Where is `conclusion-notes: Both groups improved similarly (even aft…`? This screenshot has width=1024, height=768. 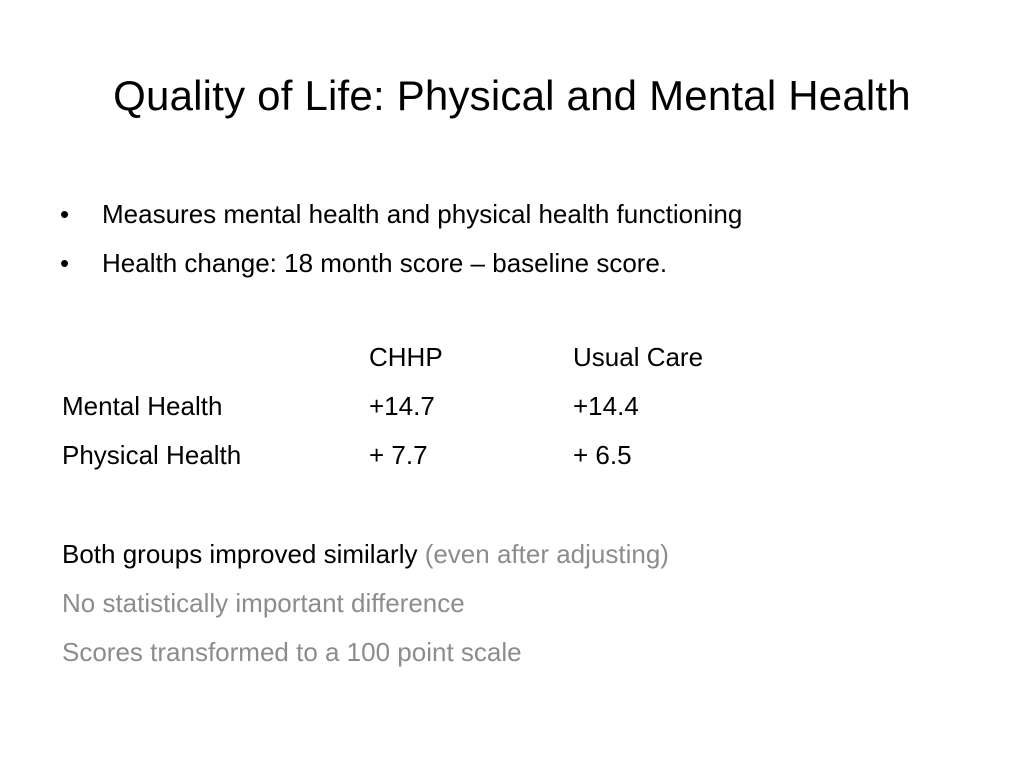 conclusion-notes: Both groups improved similarly (even aft… is located at coordinates (365, 603).